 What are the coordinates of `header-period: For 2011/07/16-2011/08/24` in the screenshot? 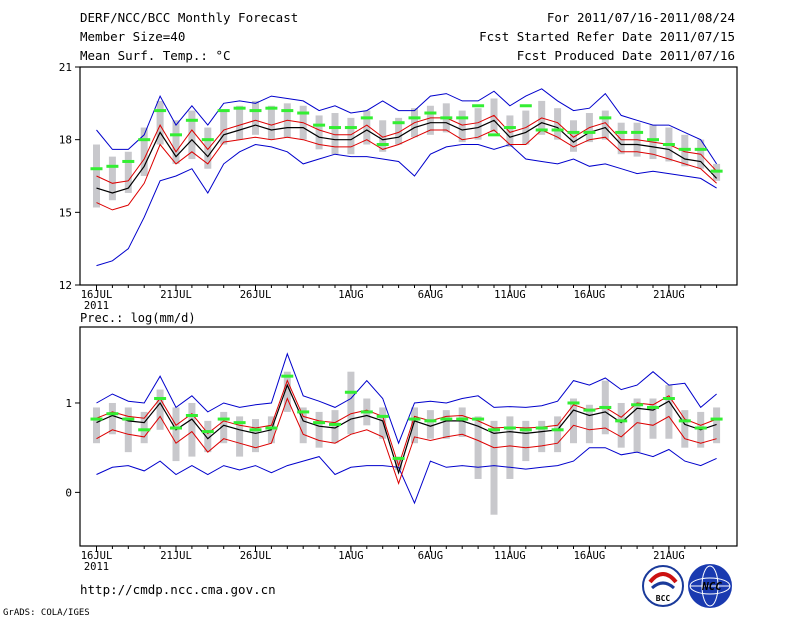 It's located at (641, 17).